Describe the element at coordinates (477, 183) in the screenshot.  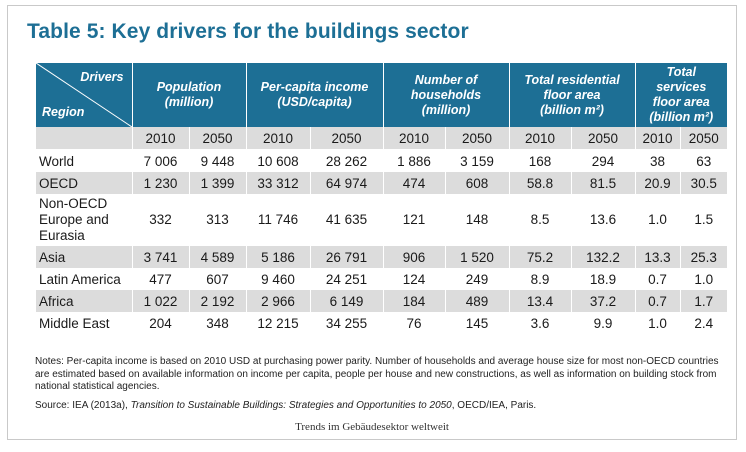
I see `value-cell: 608` at that location.